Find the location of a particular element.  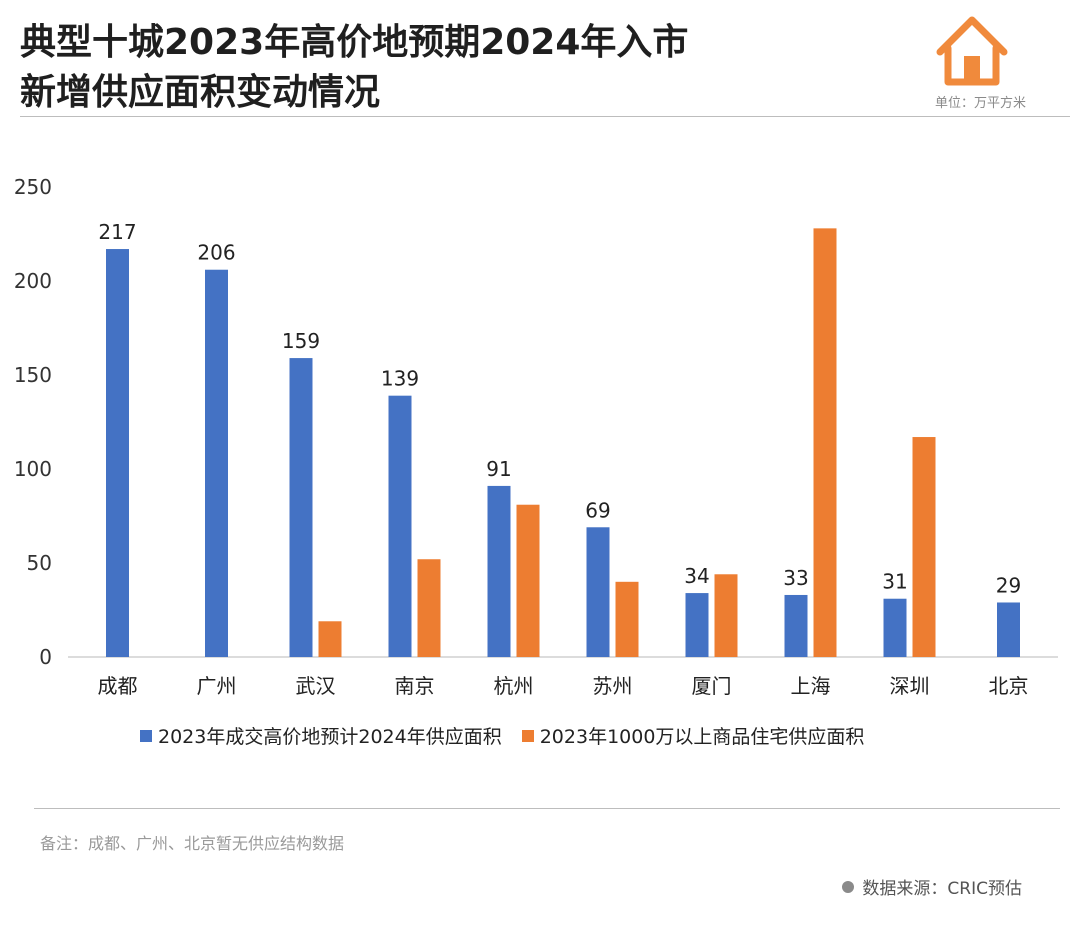

data-label: 139 is located at coordinates (400, 379).